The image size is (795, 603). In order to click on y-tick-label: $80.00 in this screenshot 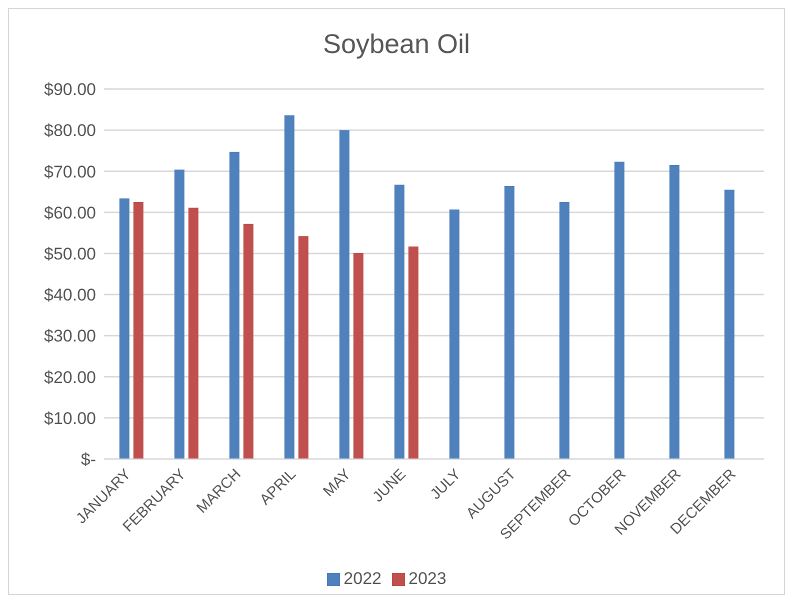, I will do `click(70, 130)`.